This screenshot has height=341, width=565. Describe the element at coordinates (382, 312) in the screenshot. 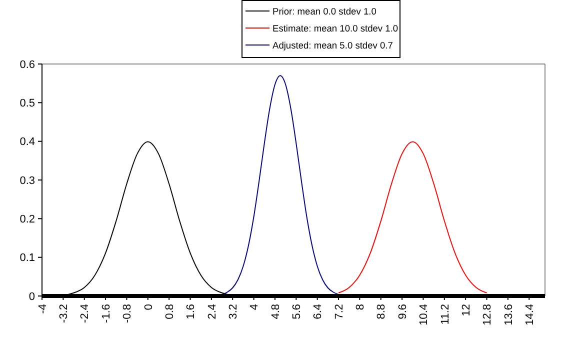

I see `x-tick-label: 8.8` at that location.